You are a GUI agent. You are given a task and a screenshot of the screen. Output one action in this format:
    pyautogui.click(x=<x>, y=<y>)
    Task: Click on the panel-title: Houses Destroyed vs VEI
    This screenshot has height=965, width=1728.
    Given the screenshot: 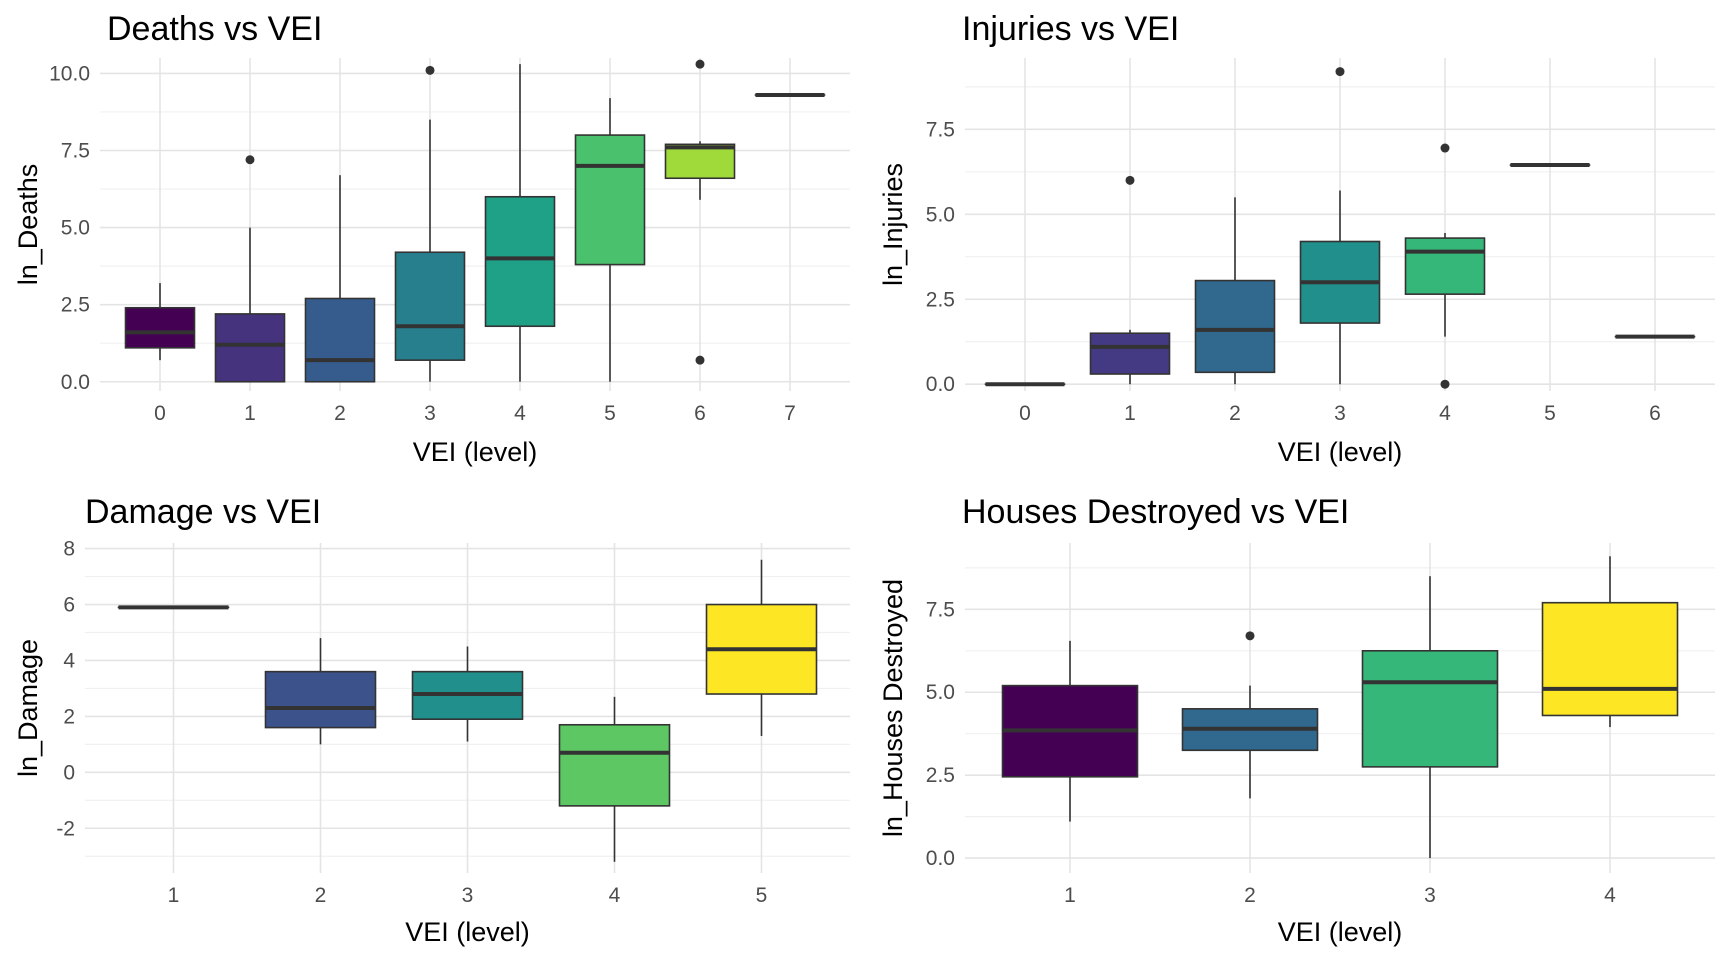 What is the action you would take?
    pyautogui.click(x=1155, y=512)
    